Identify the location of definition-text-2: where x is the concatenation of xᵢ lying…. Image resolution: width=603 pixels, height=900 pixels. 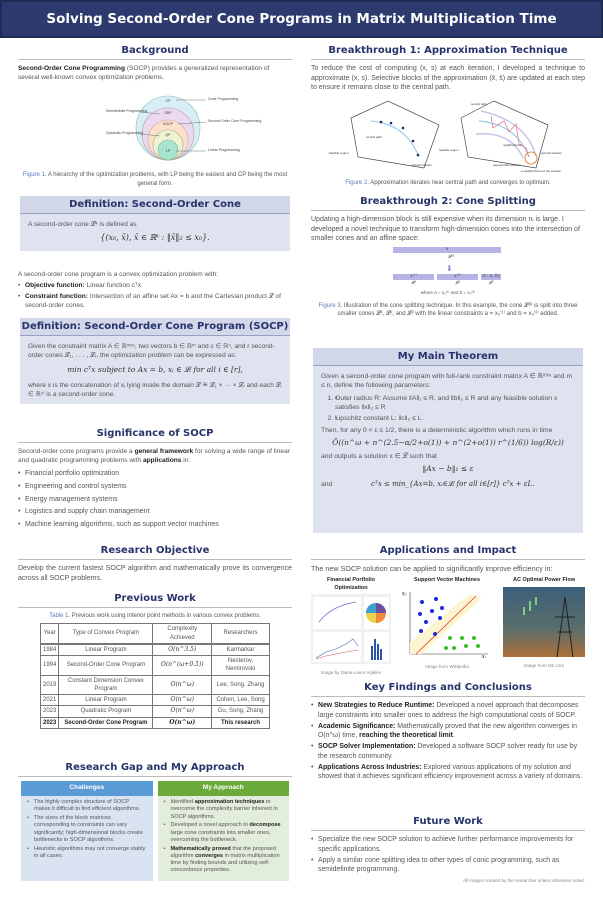
(155, 389).